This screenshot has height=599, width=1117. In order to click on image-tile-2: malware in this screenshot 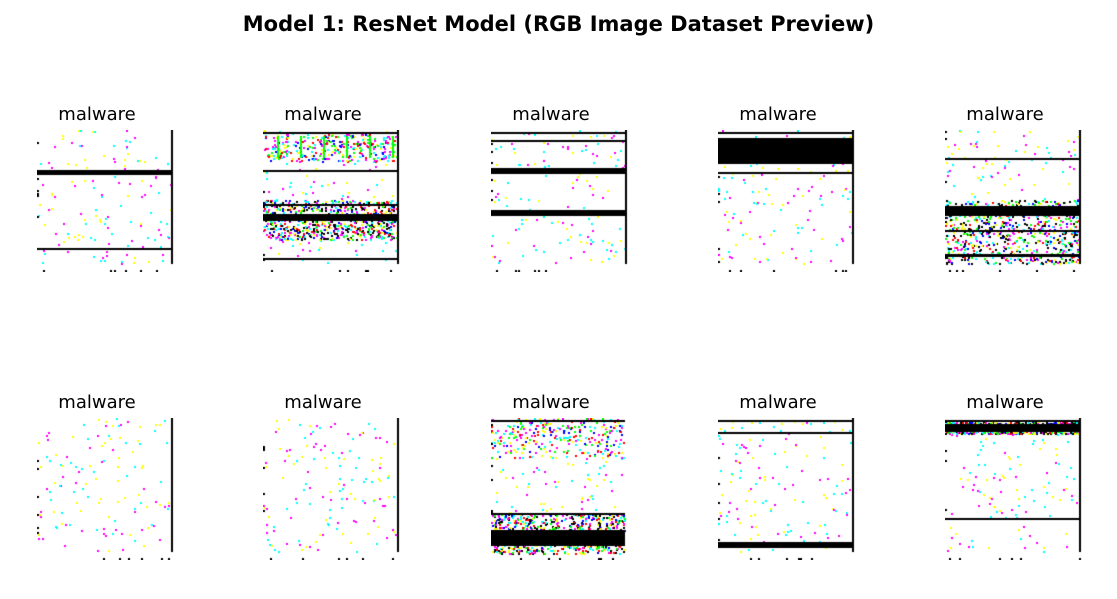, I will do `click(323, 189)`.